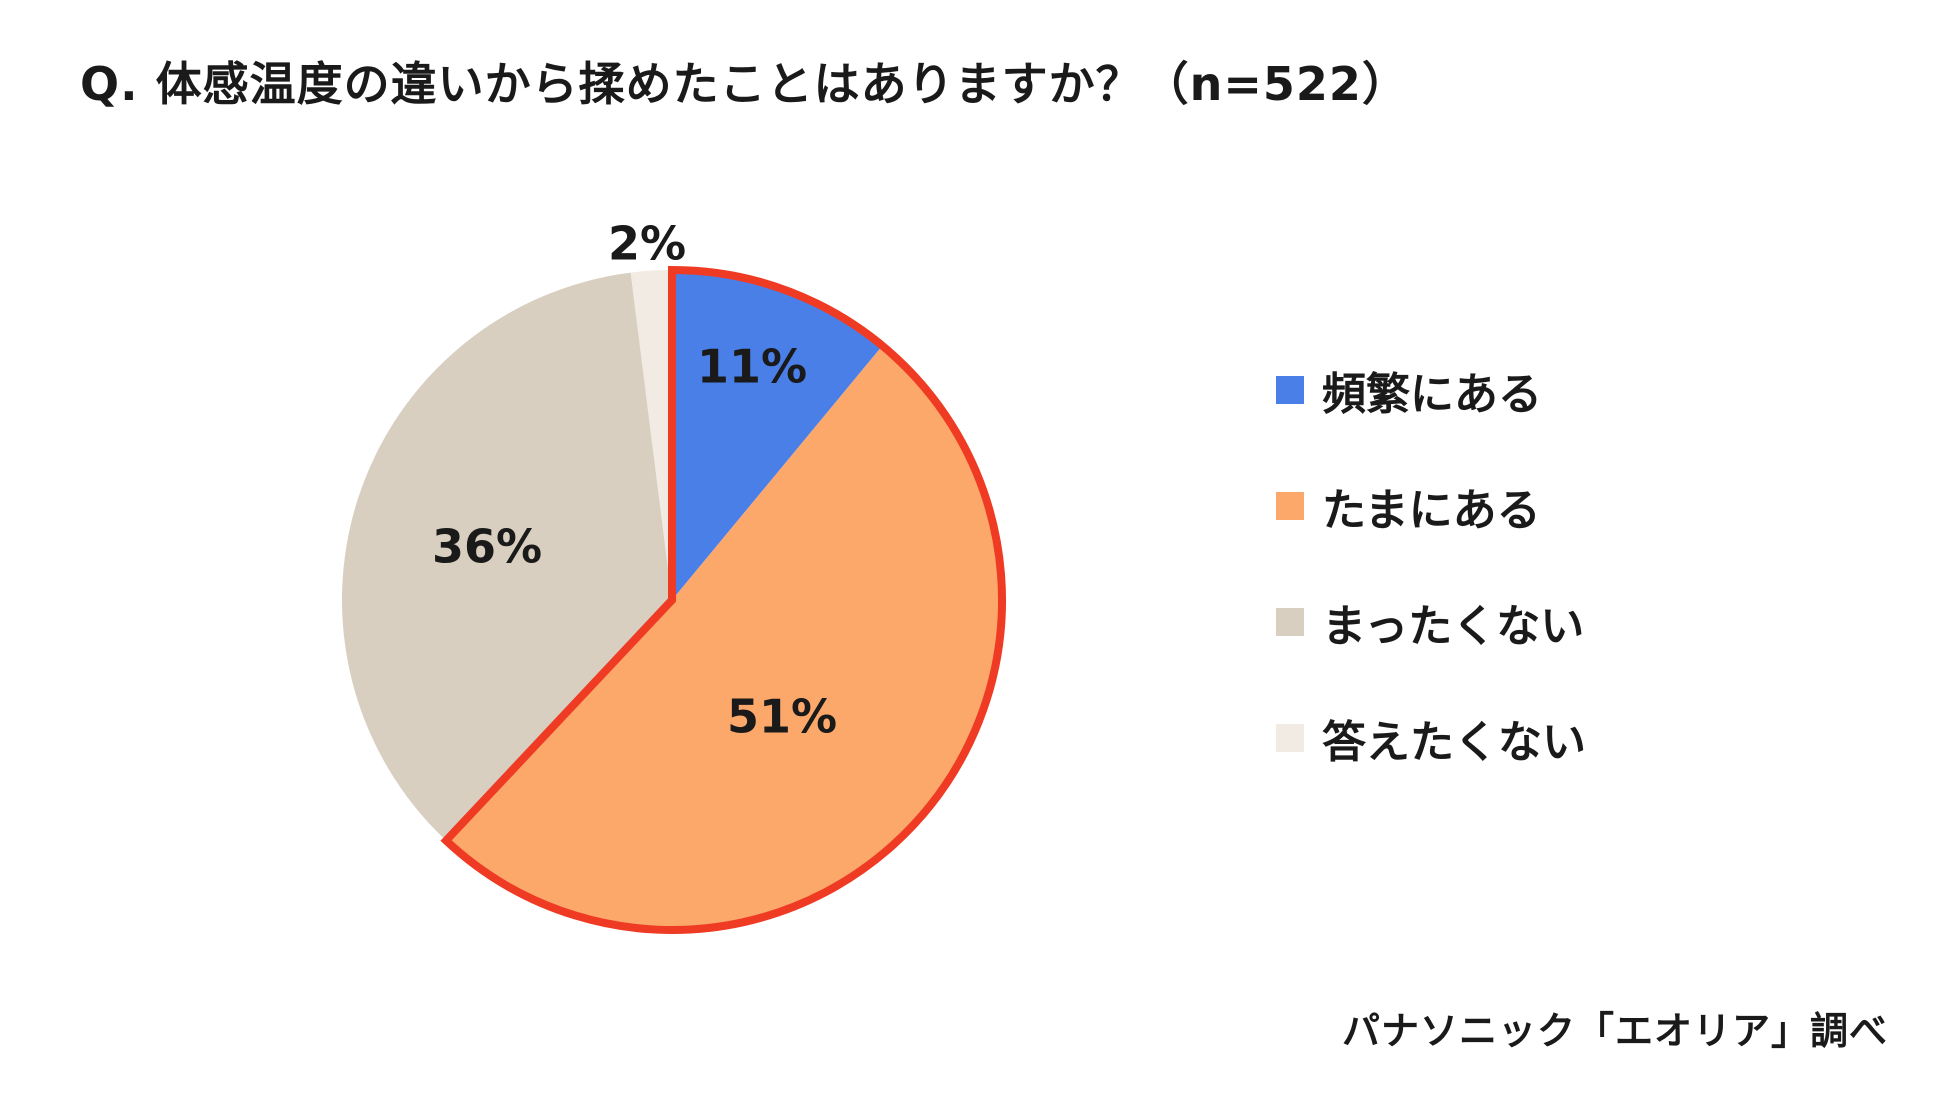 This screenshot has width=1950, height=1097. What do you see at coordinates (487, 547) in the screenshot?
I see `data-label: 36%` at bounding box center [487, 547].